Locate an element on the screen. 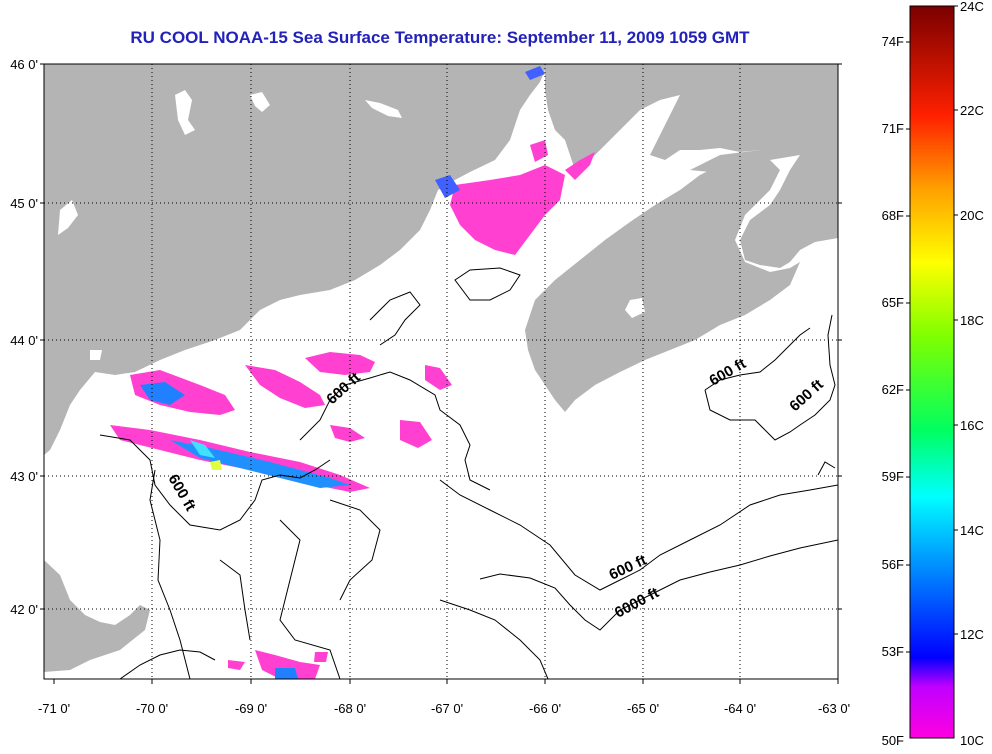  colorbar-c-label: 12C is located at coordinates (972, 634).